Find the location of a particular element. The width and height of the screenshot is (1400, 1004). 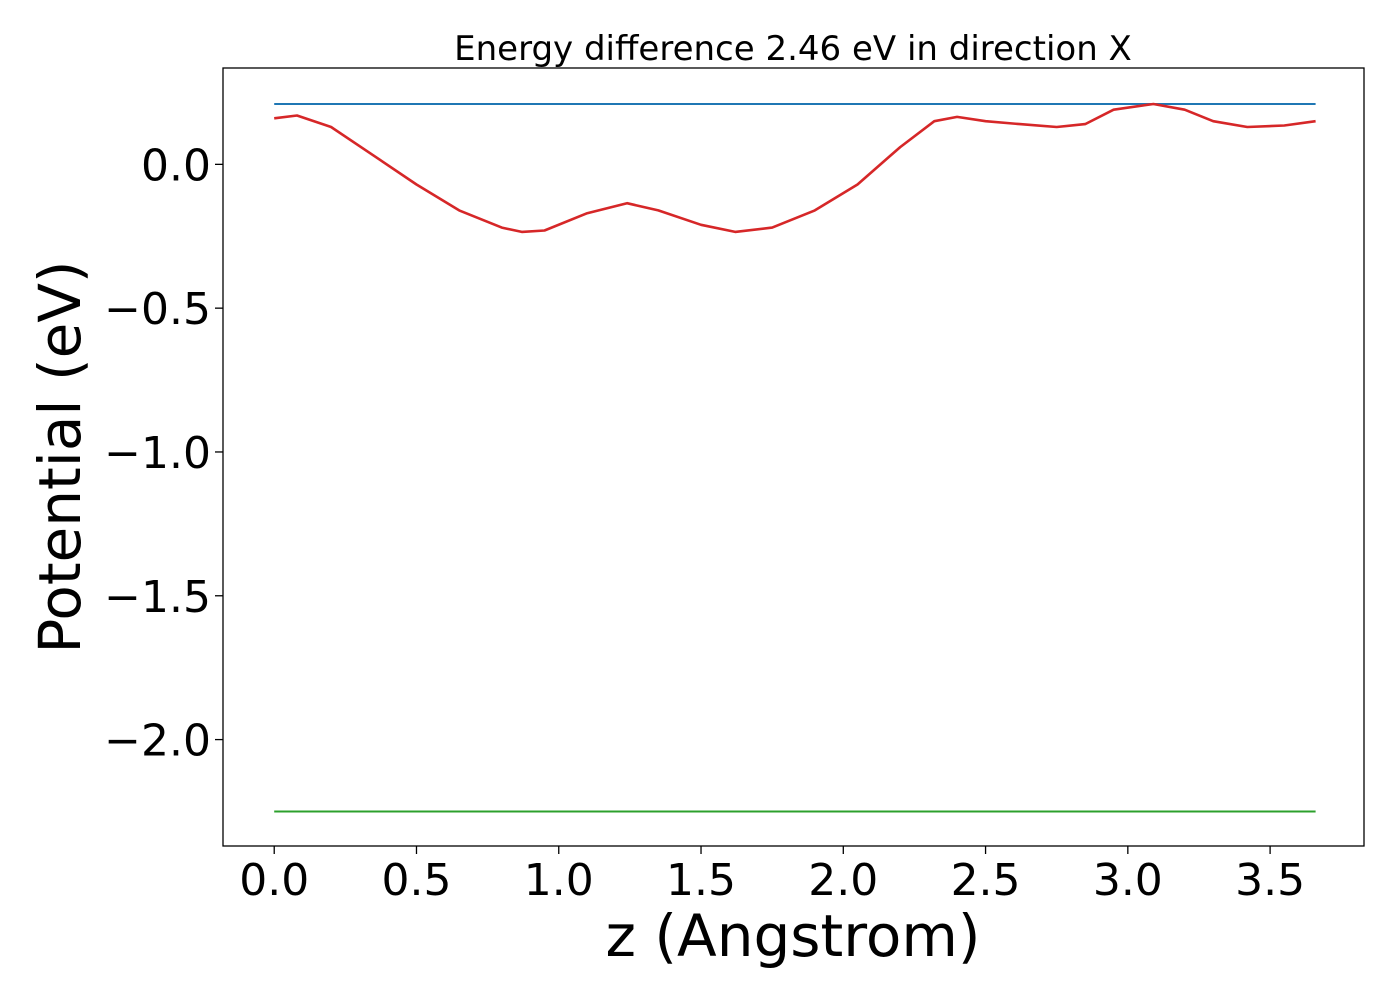

y-axis-ticks: 0.0 −0.5 −1.0 −1.5 −2.0 is located at coordinates (163, 453).